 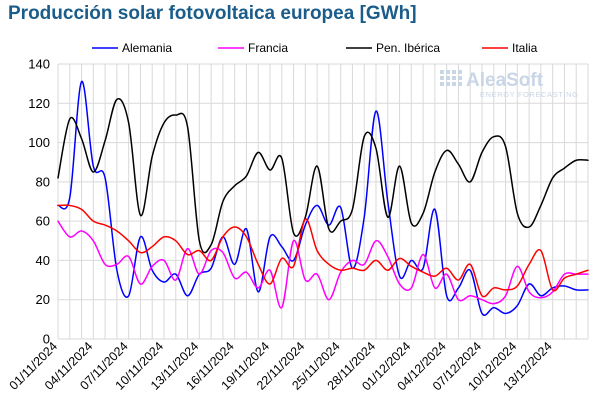 I want to click on logo-tagline: ENERGY FORECASTING, so click(x=529, y=94).